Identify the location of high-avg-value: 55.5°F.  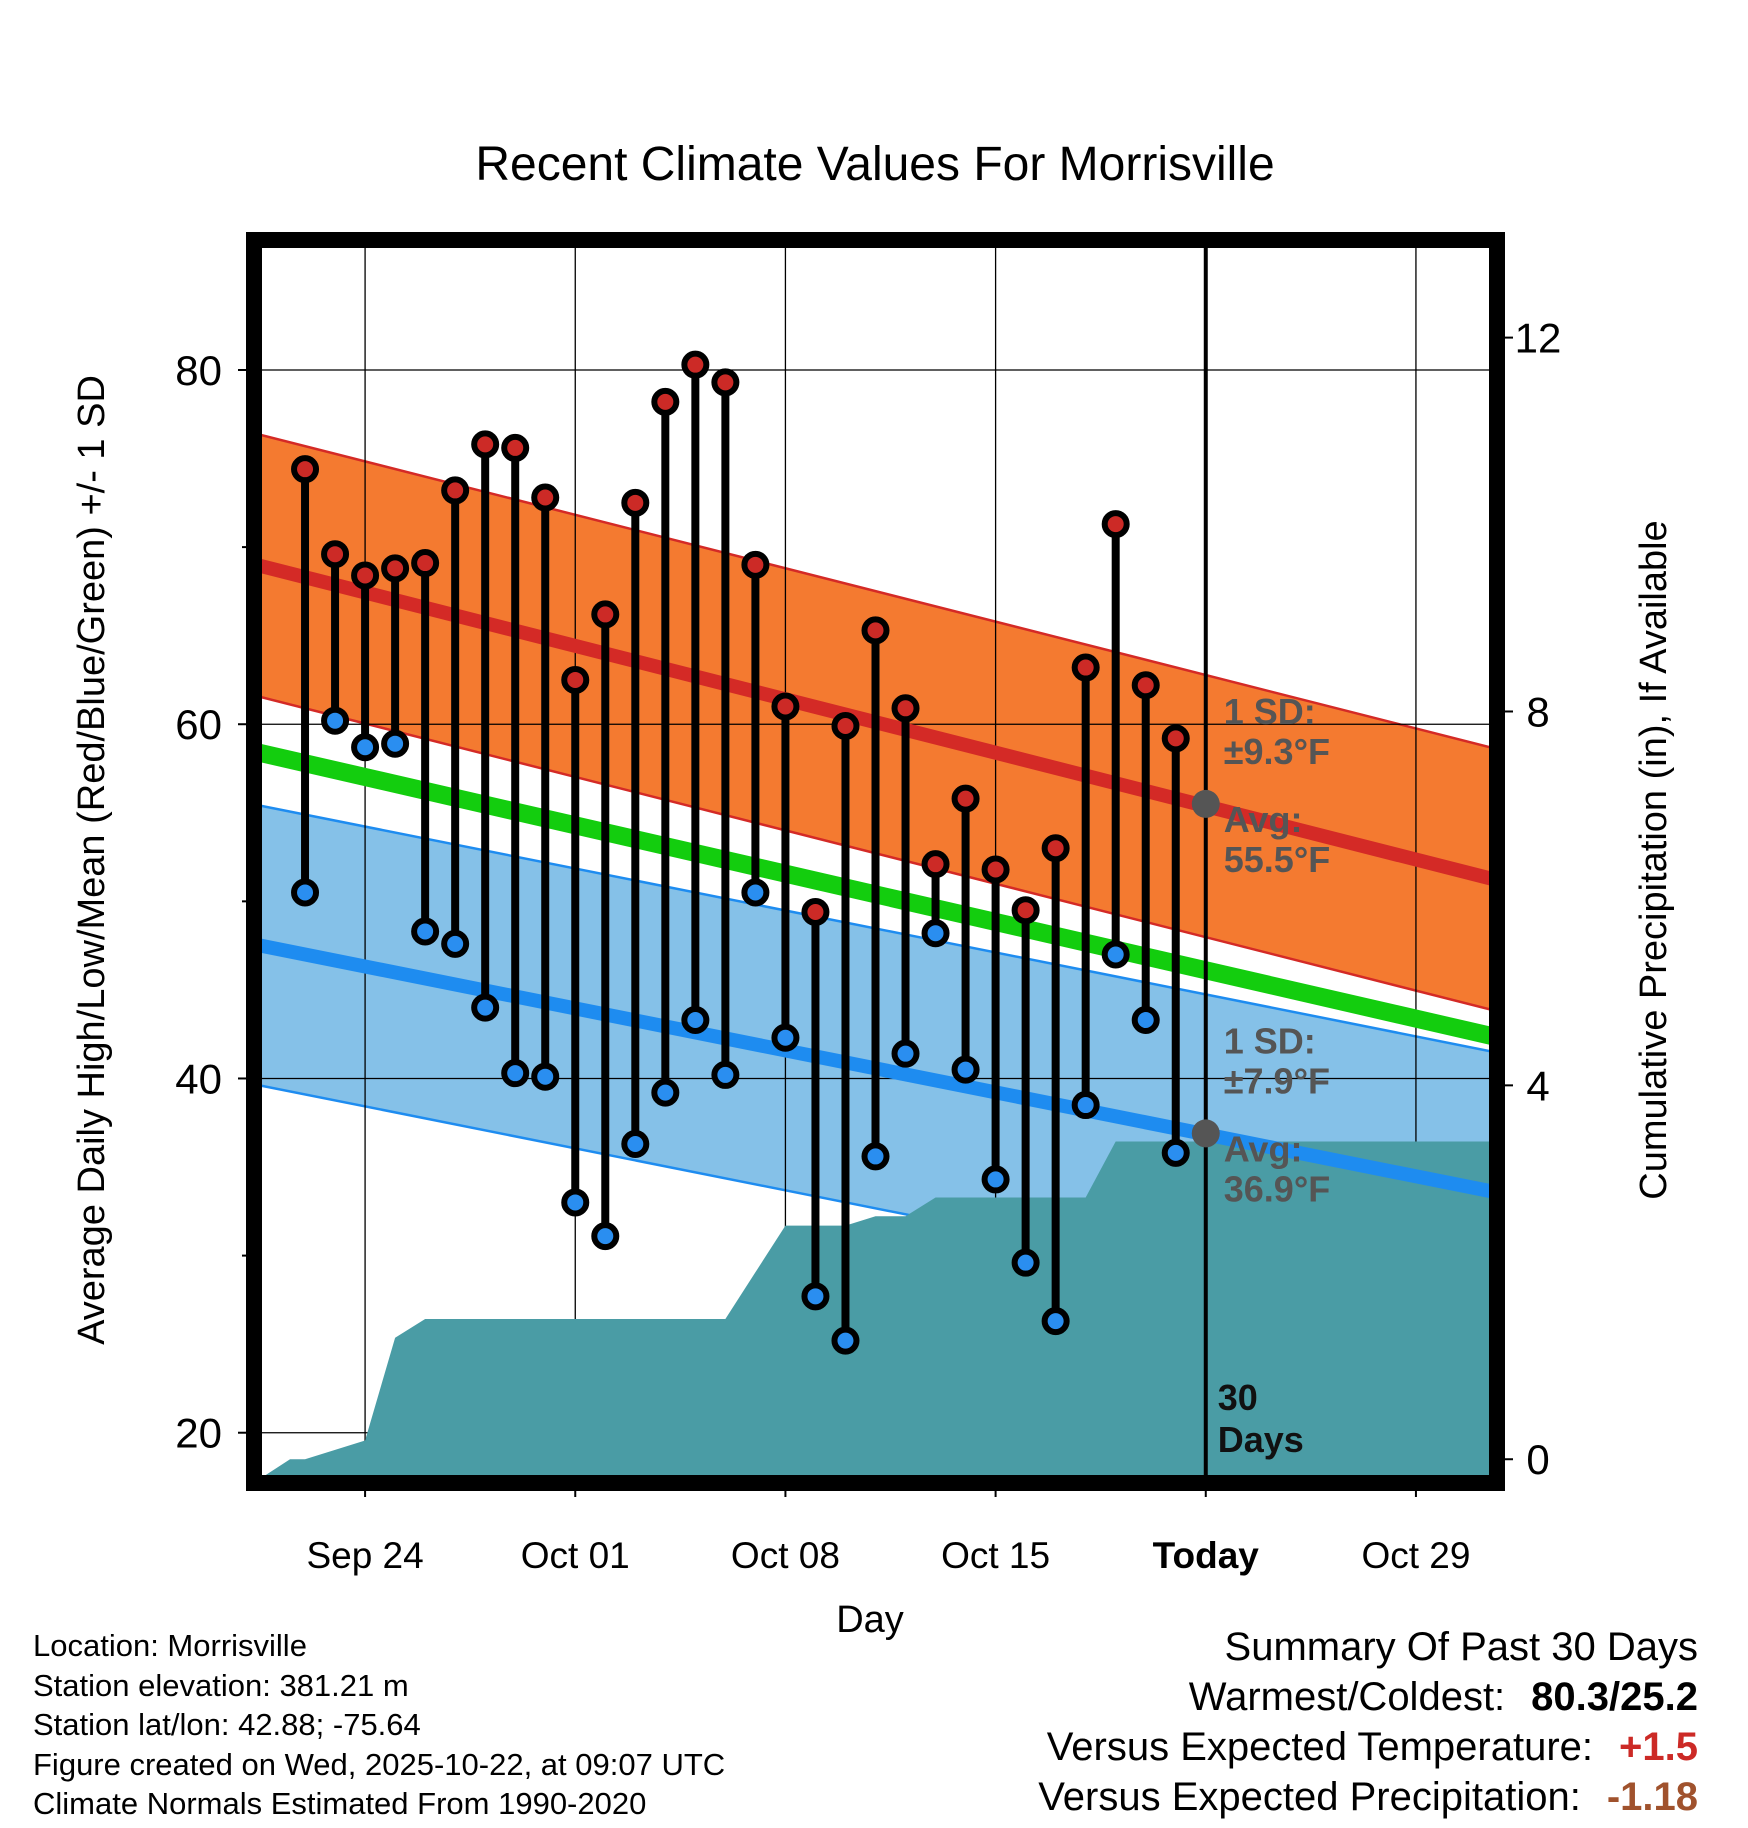
(1277, 859).